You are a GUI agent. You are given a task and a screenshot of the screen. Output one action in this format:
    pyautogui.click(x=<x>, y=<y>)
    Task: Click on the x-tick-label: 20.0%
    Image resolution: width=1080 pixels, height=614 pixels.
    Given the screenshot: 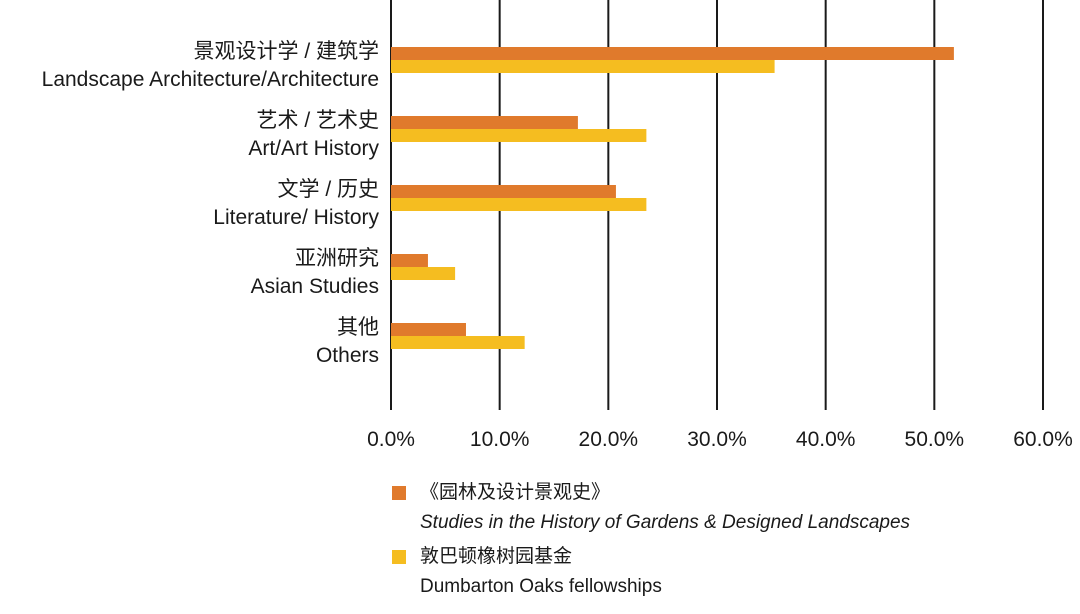 What is the action you would take?
    pyautogui.click(x=609, y=439)
    